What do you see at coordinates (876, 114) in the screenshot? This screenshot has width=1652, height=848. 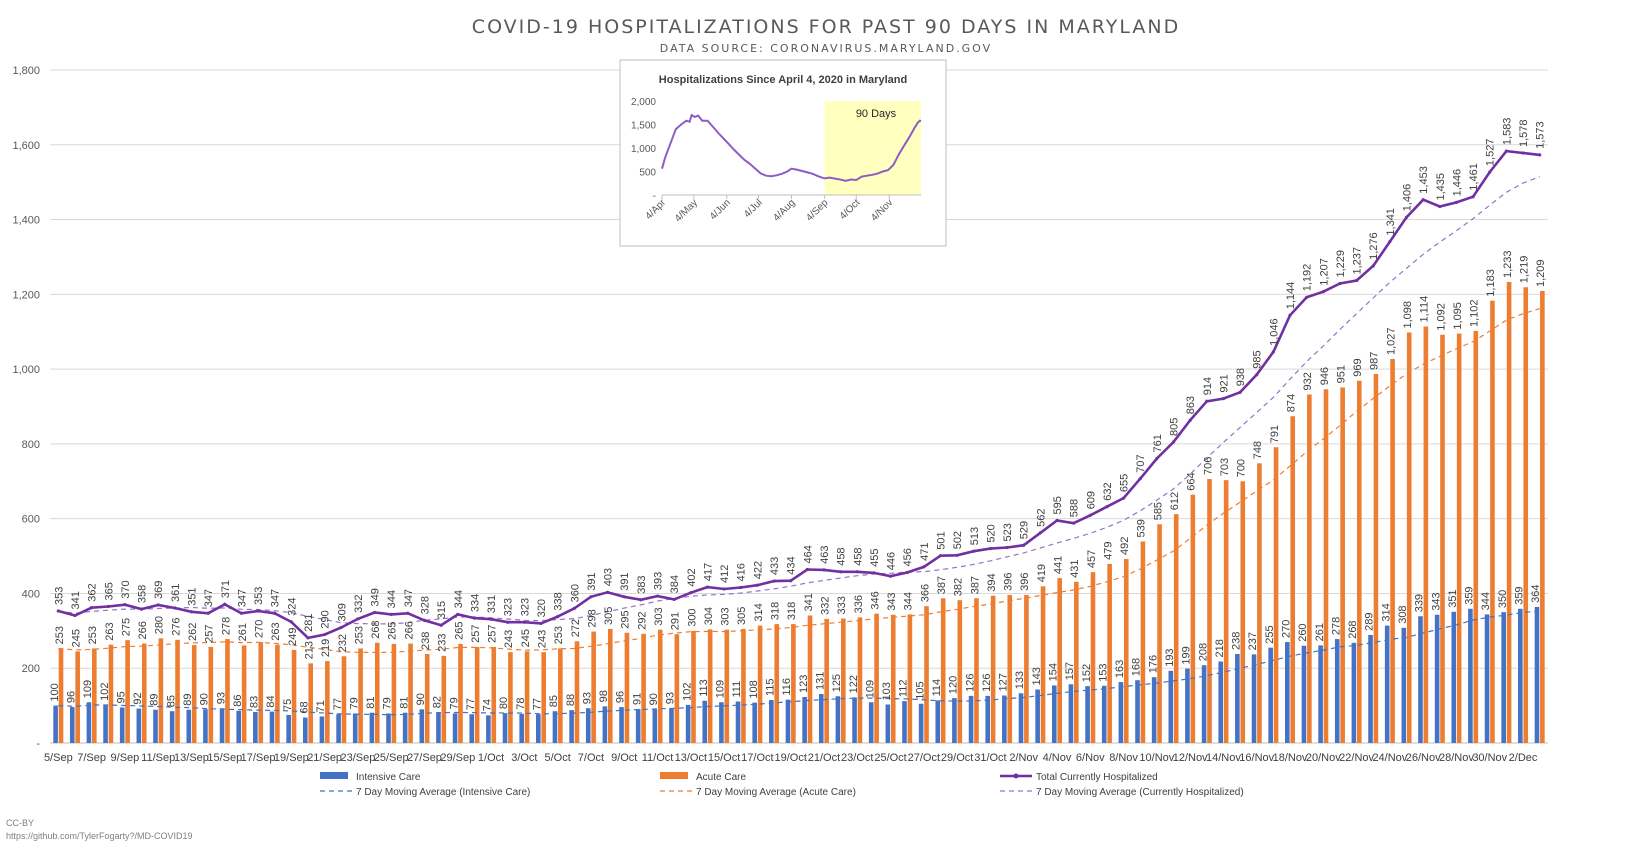 I see `inset-annotation: 90 Days` at bounding box center [876, 114].